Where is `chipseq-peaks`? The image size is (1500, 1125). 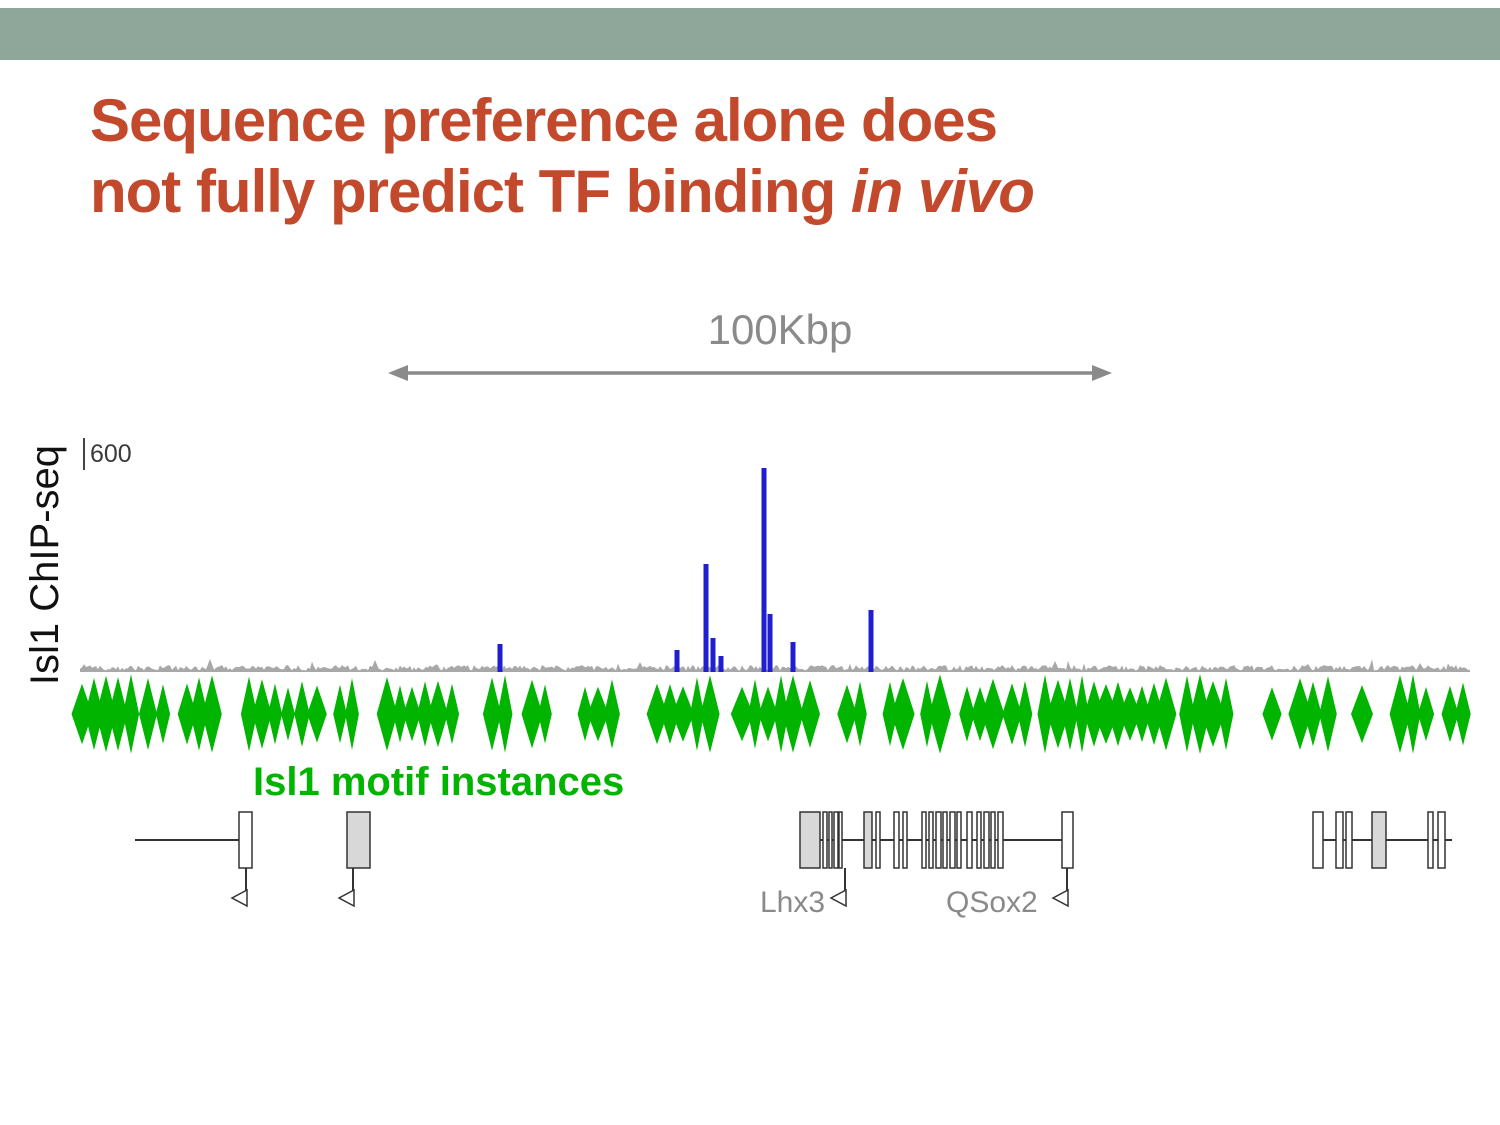
chipseq-peaks is located at coordinates (685, 570).